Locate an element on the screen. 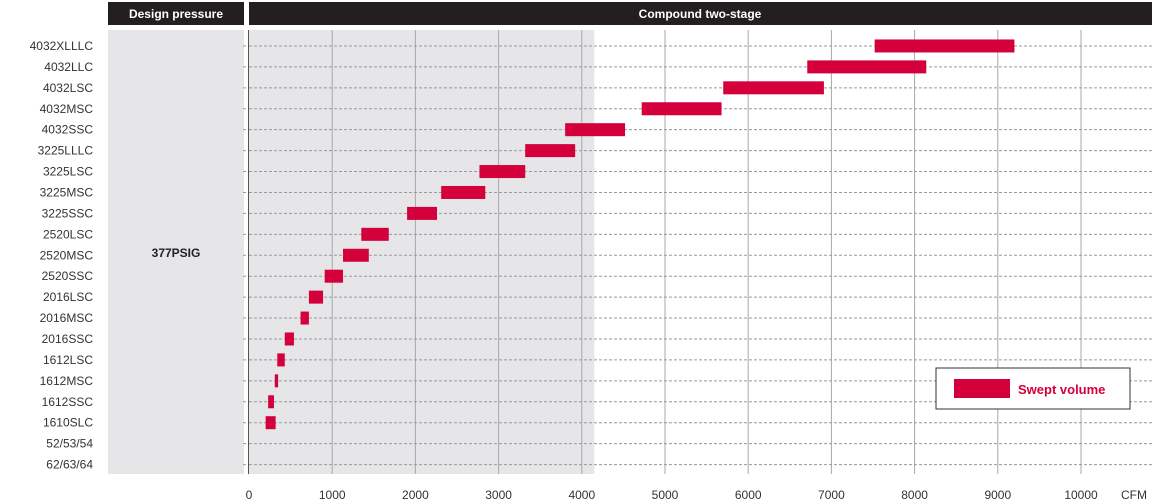 The image size is (1152, 504). x-unit-label: CFM is located at coordinates (1134, 495).